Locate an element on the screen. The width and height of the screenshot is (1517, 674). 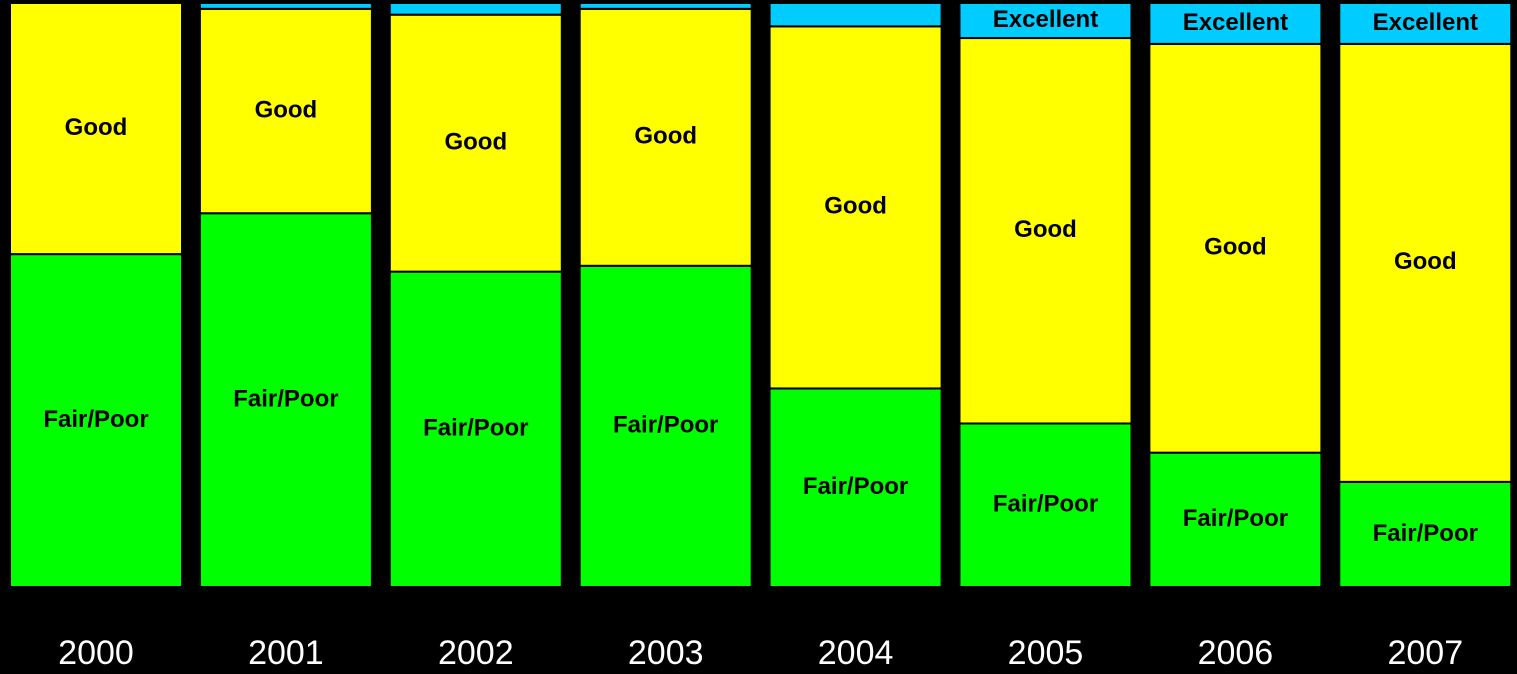
x-tick-label: 2000 is located at coordinates (96, 653).